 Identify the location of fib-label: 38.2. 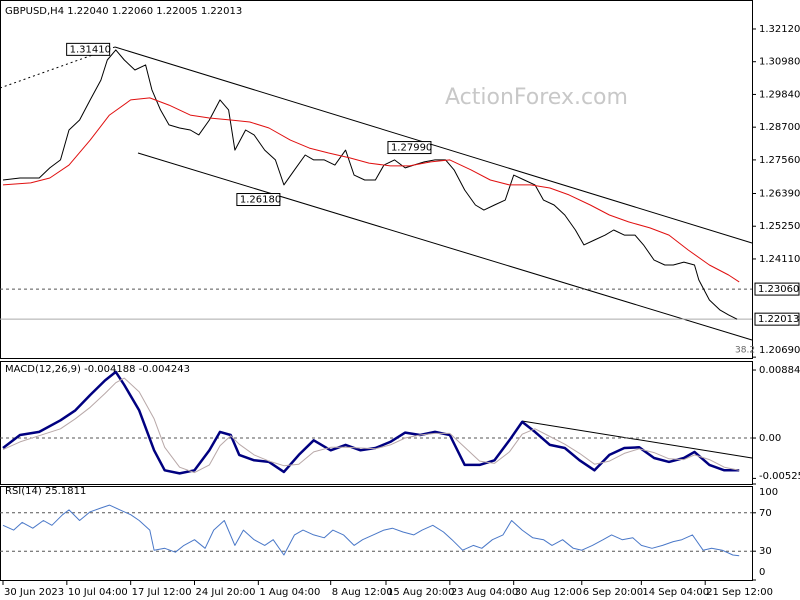
(745, 351).